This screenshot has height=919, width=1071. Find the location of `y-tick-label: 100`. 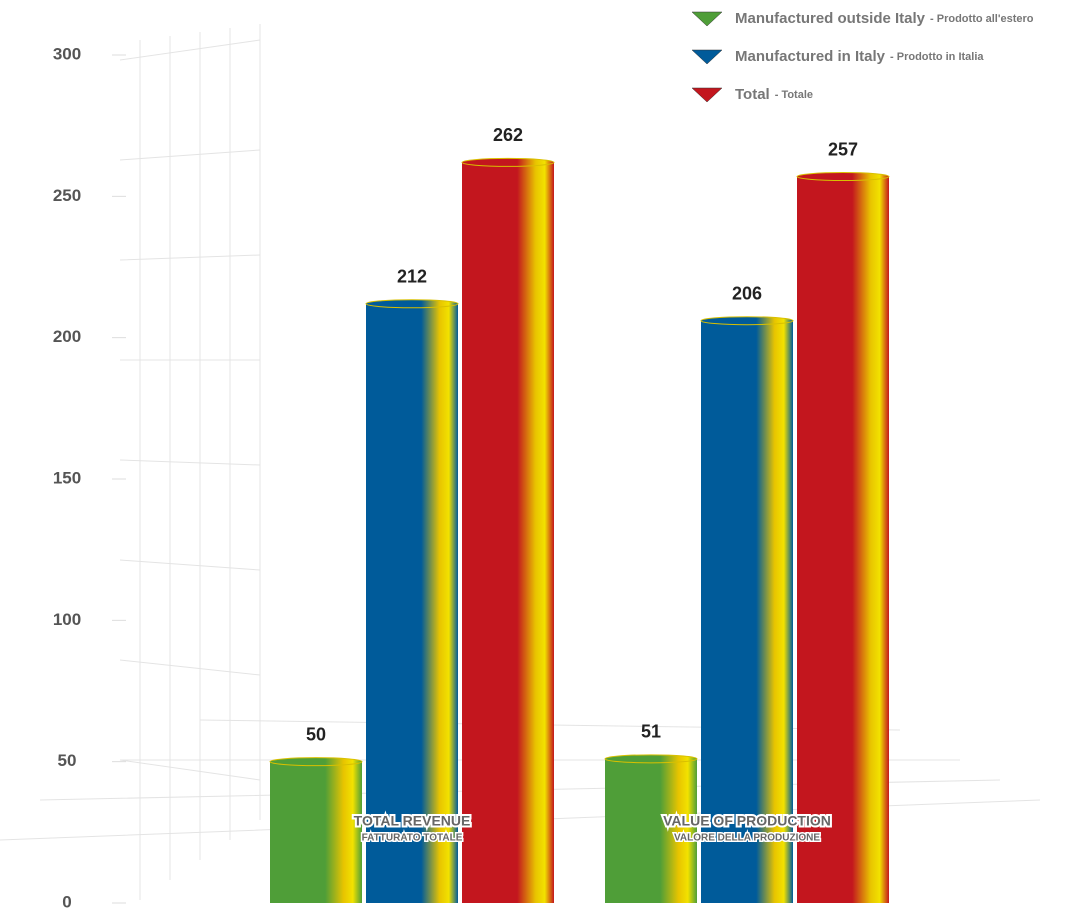

y-tick-label: 100 is located at coordinates (67, 619).